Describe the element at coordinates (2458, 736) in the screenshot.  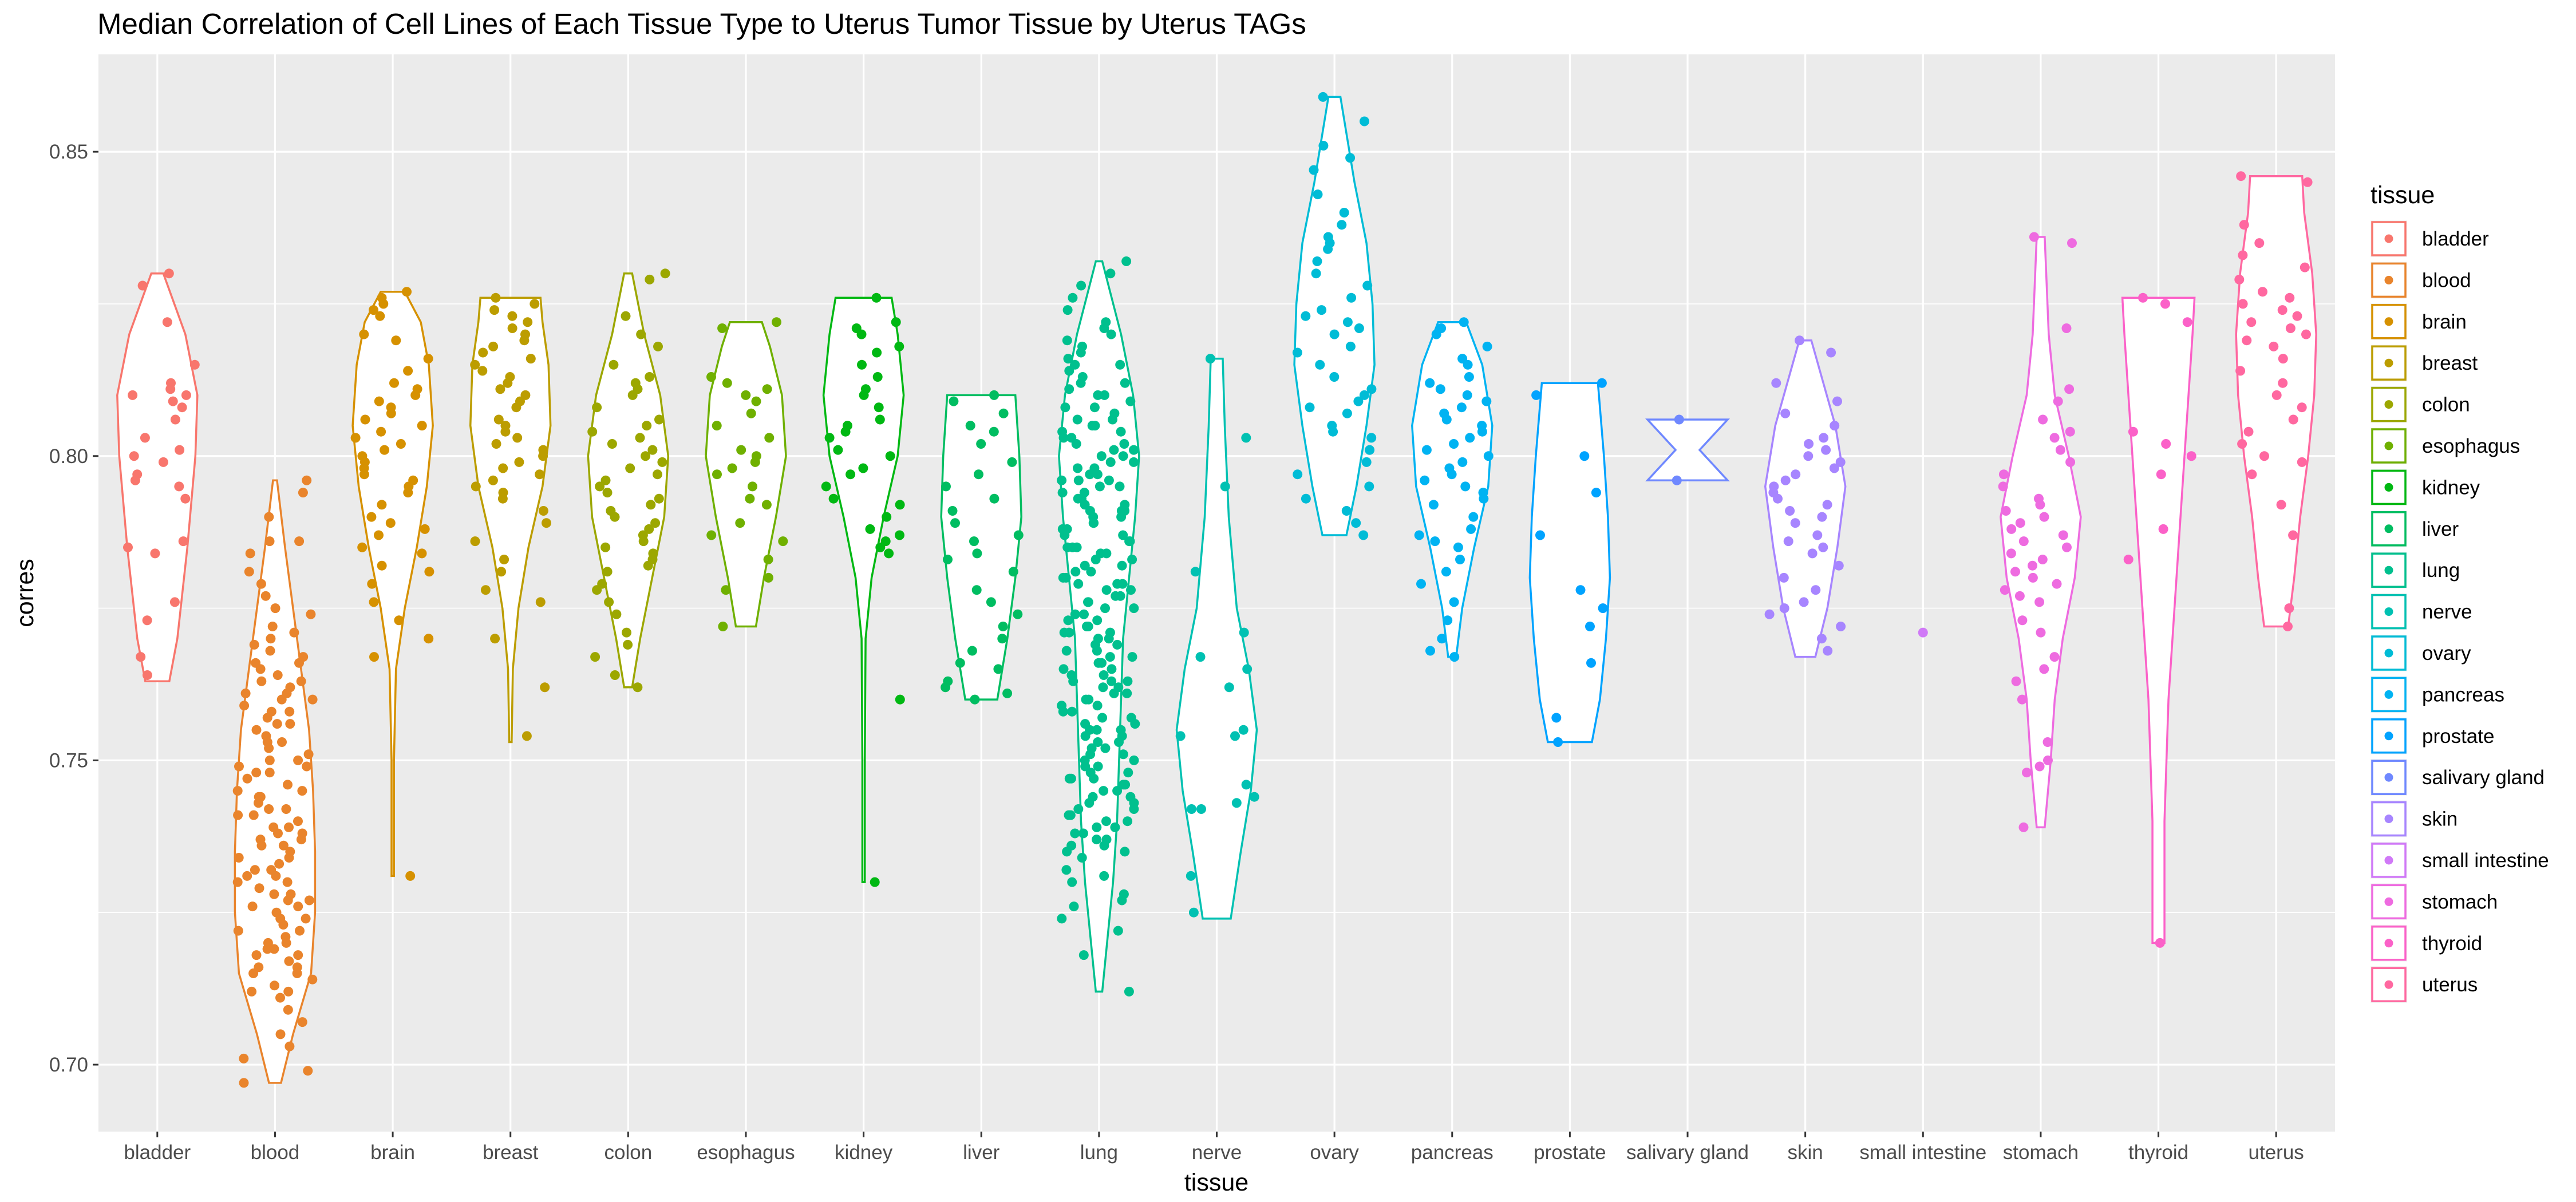
I see `legend-item-label: prostate` at that location.